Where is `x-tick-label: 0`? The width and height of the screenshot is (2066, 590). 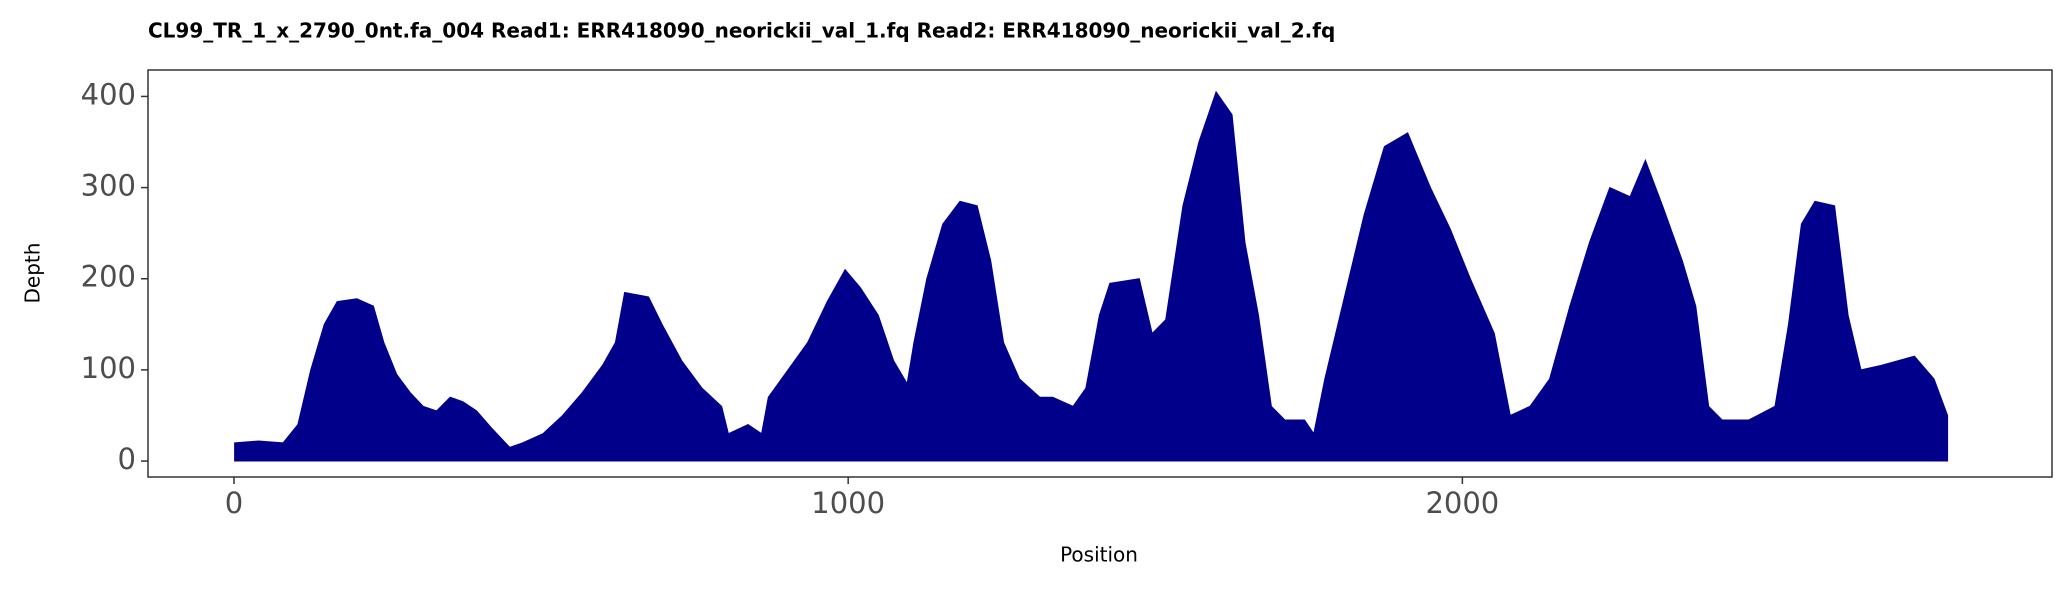
x-tick-label: 0 is located at coordinates (234, 503).